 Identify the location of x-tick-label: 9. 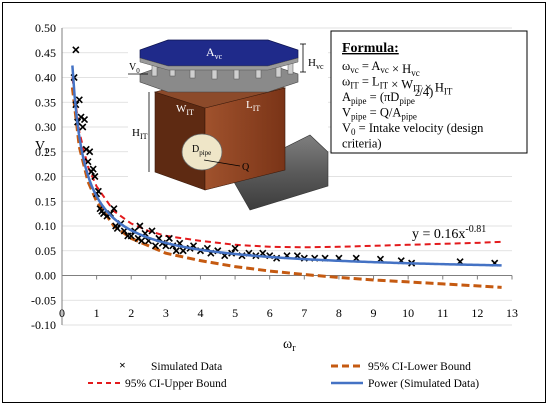
(374, 313).